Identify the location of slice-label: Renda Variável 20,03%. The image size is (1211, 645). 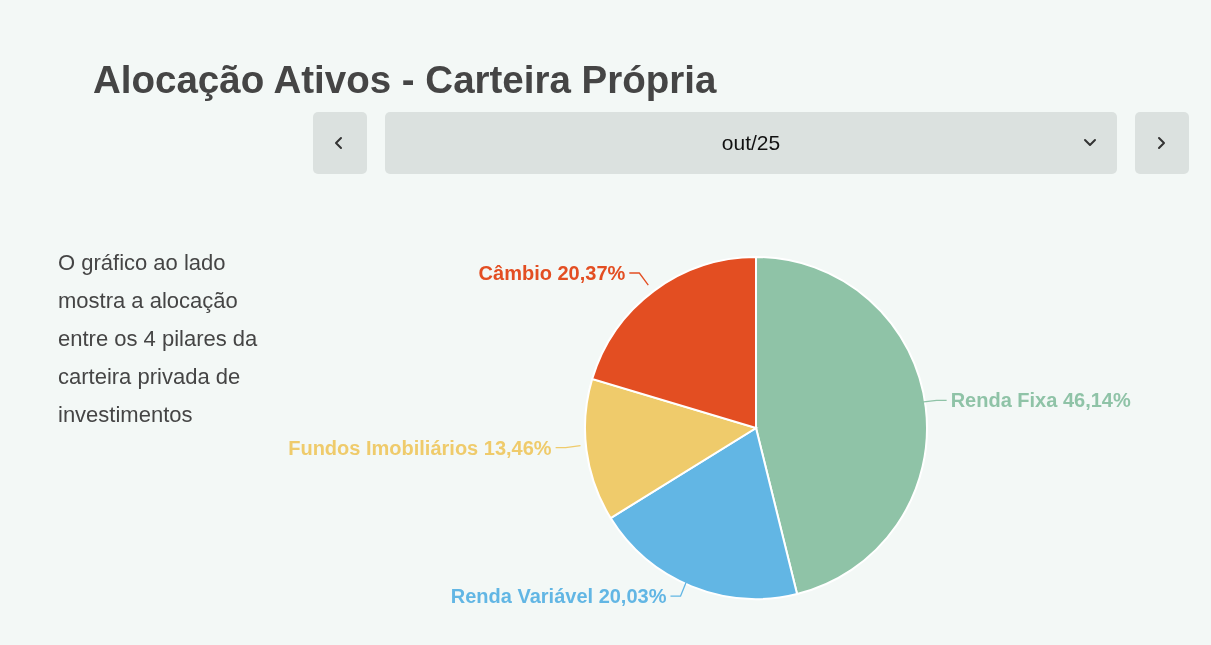
(558, 596).